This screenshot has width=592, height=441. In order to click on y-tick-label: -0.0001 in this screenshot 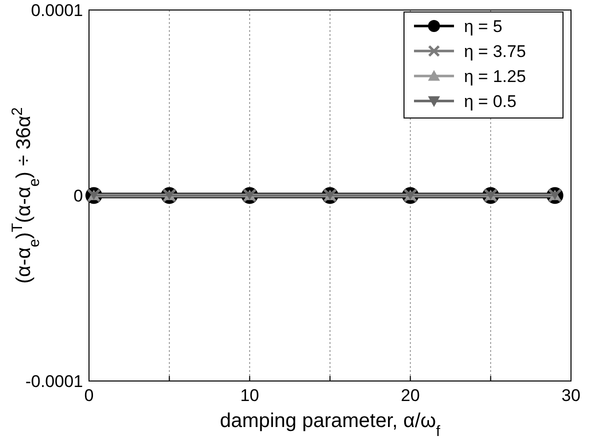, I will do `click(54, 381)`.